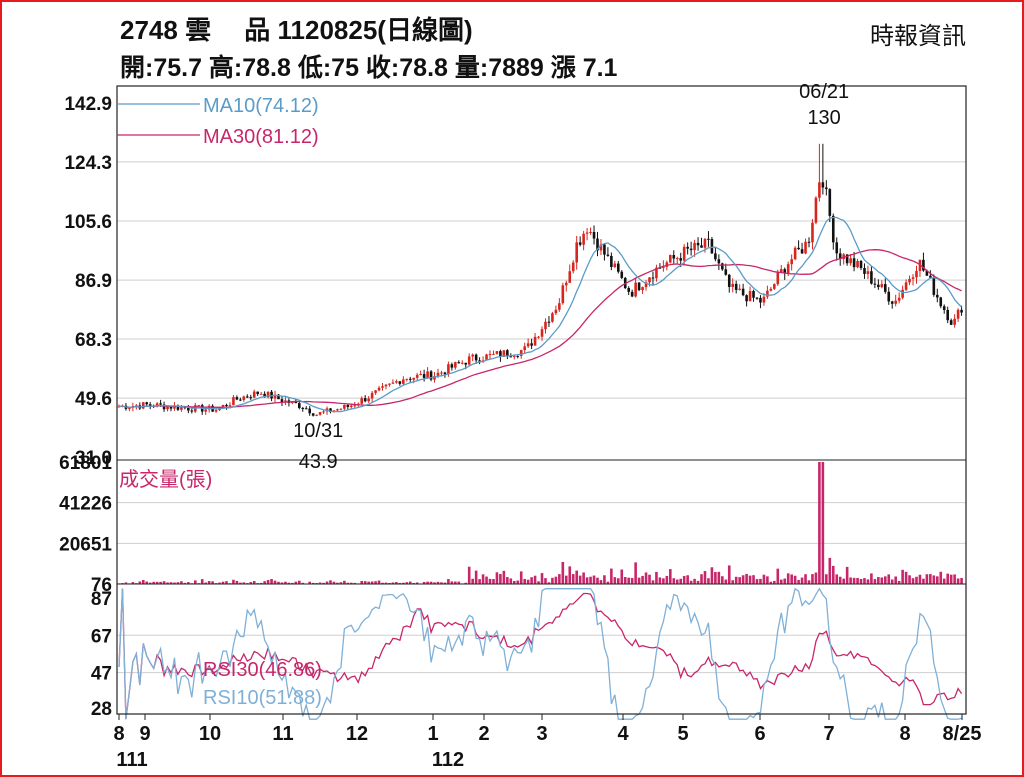 The height and width of the screenshot is (777, 1024). What do you see at coordinates (101, 674) in the screenshot?
I see `rsi-tick-label: 47` at bounding box center [101, 674].